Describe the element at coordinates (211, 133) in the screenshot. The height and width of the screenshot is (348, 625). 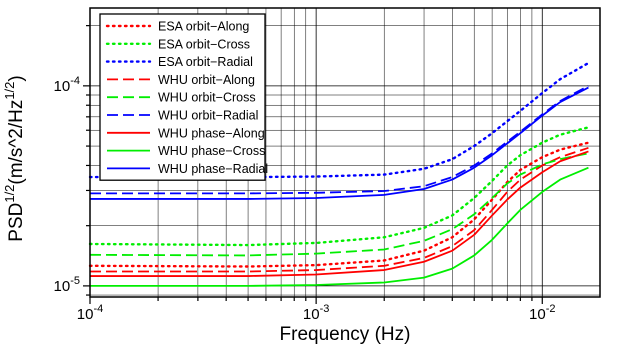
I see `legend-label: WHU phase−Along` at that location.